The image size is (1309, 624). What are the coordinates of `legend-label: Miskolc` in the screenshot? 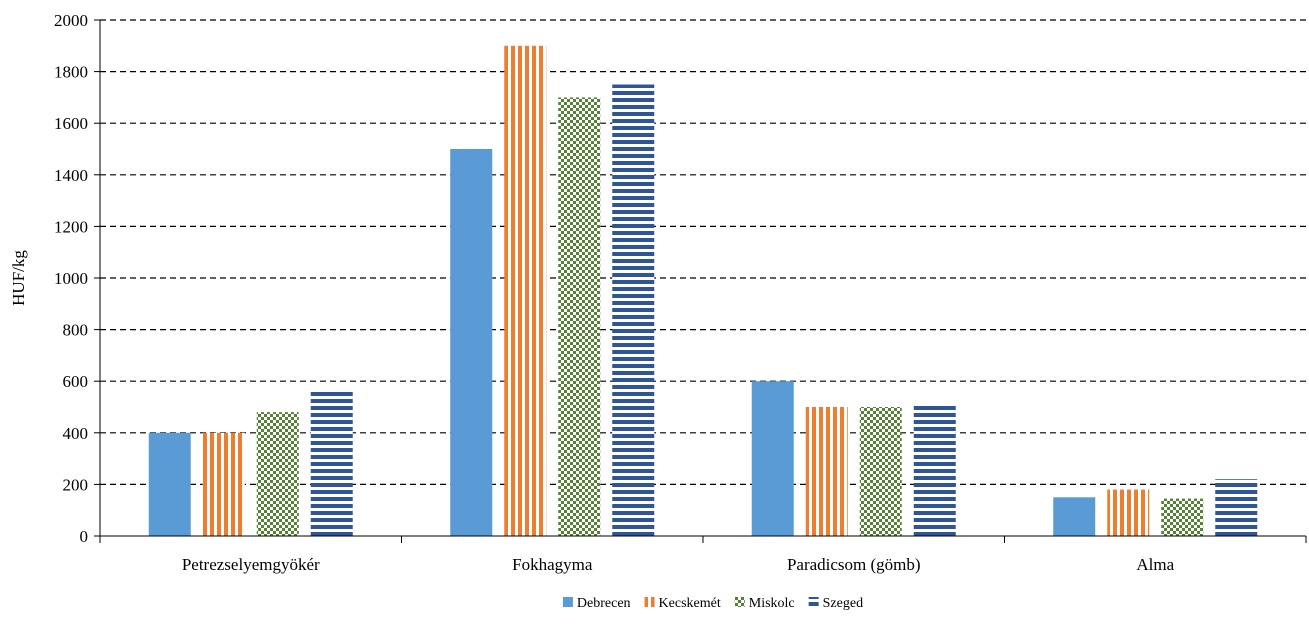 It's located at (772, 603).